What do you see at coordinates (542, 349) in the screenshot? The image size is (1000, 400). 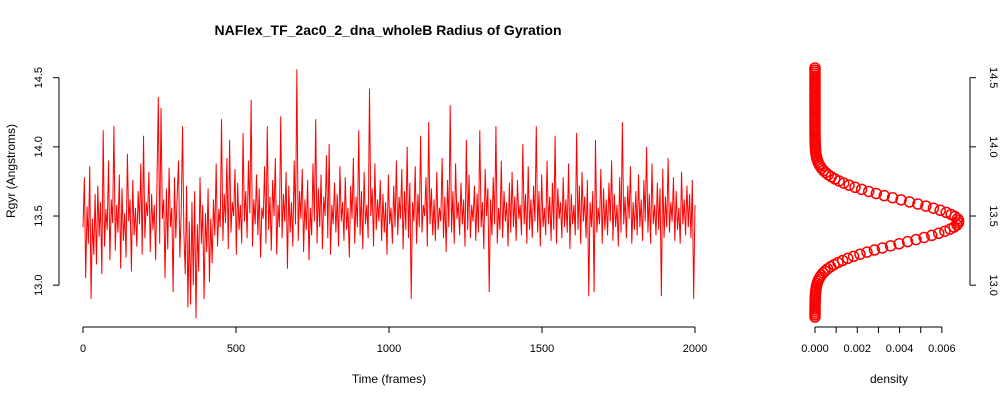 I see `x-tick-label: 1500` at bounding box center [542, 349].